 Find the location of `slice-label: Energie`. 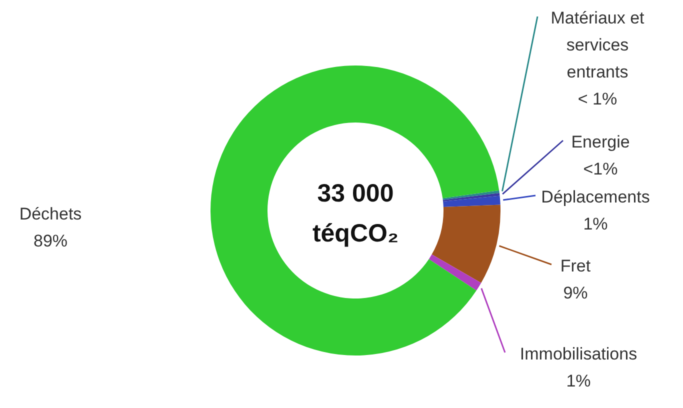

slice-label: Energie is located at coordinates (600, 142).